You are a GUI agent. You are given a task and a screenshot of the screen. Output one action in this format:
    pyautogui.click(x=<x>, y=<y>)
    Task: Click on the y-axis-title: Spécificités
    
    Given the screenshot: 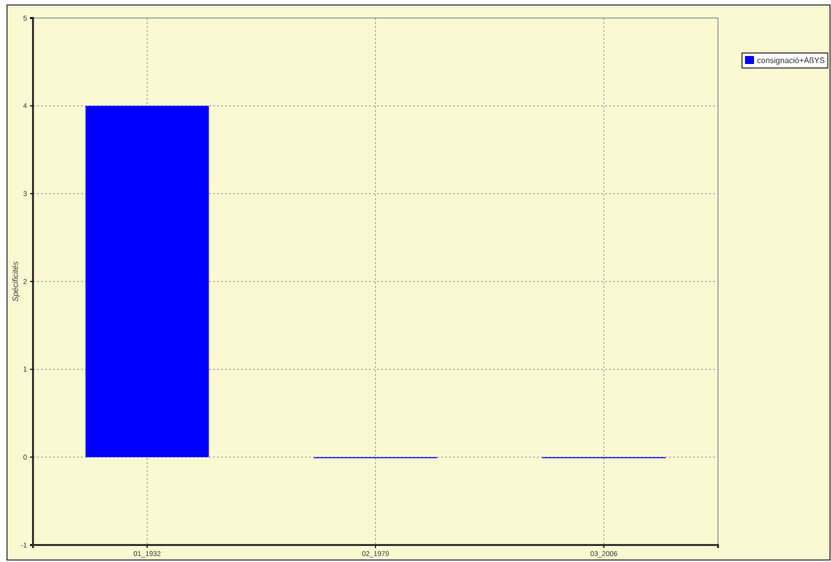 What is the action you would take?
    pyautogui.click(x=15, y=281)
    